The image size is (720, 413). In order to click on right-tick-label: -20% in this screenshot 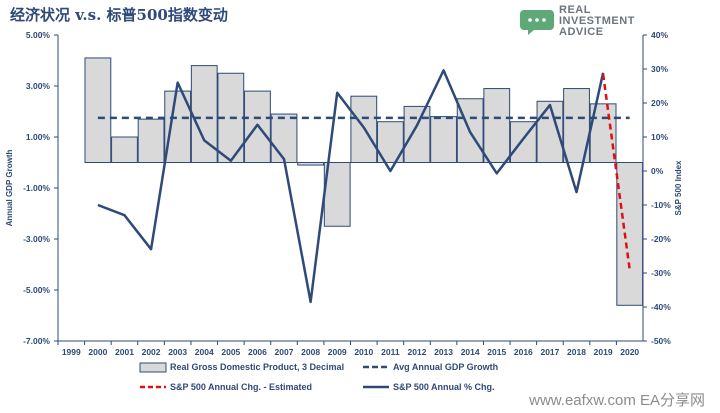, I will do `click(661, 239)`.